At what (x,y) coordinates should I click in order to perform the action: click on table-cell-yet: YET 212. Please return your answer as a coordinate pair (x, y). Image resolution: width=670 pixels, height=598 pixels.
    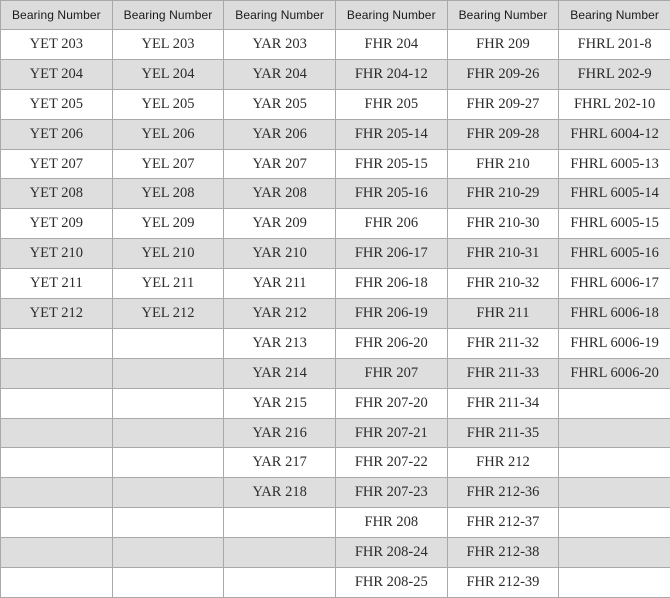
    Looking at the image, I should click on (57, 314).